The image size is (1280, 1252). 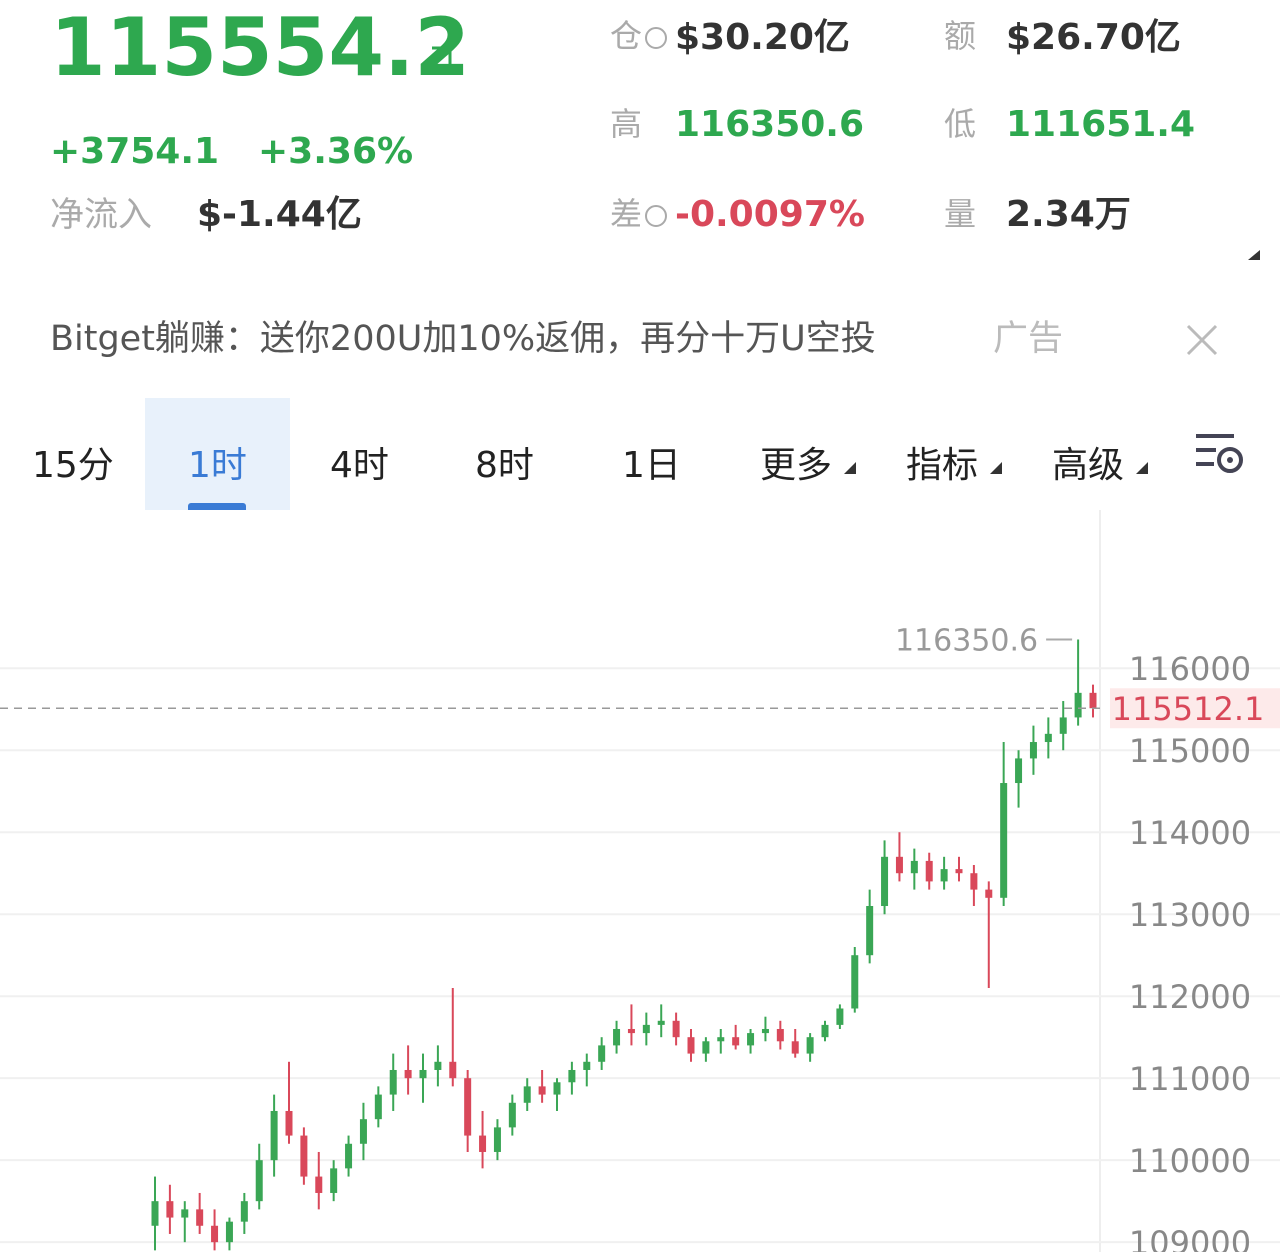 I want to click on last-price-label: 115512.1, so click(x=1188, y=709).